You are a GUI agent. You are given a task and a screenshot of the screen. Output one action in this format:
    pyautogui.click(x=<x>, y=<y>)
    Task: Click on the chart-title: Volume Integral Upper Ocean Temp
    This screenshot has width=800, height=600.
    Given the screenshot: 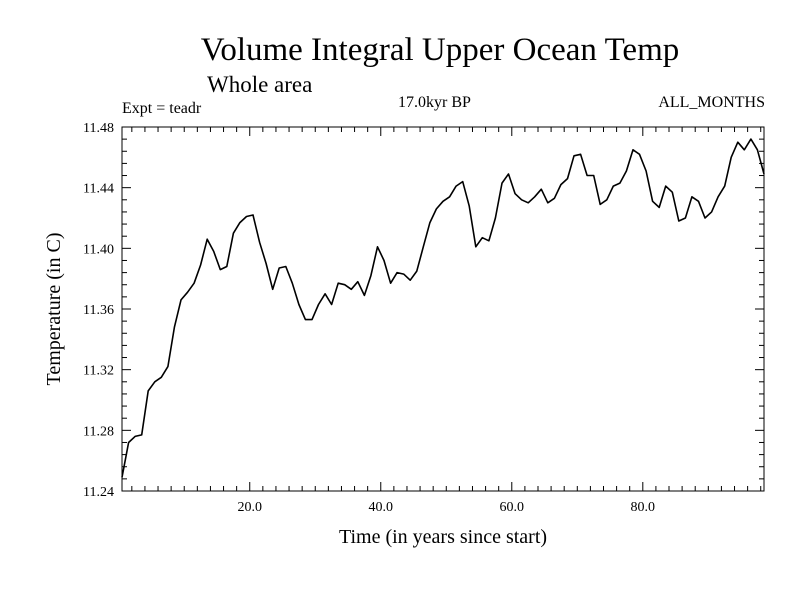 What is the action you would take?
    pyautogui.click(x=440, y=50)
    